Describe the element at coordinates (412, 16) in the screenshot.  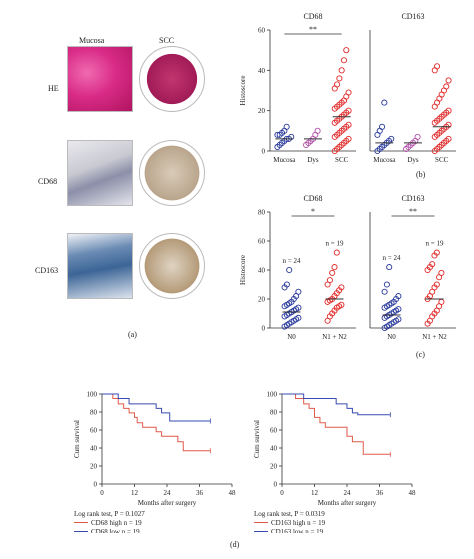
I see `chart-title: CD163` at that location.